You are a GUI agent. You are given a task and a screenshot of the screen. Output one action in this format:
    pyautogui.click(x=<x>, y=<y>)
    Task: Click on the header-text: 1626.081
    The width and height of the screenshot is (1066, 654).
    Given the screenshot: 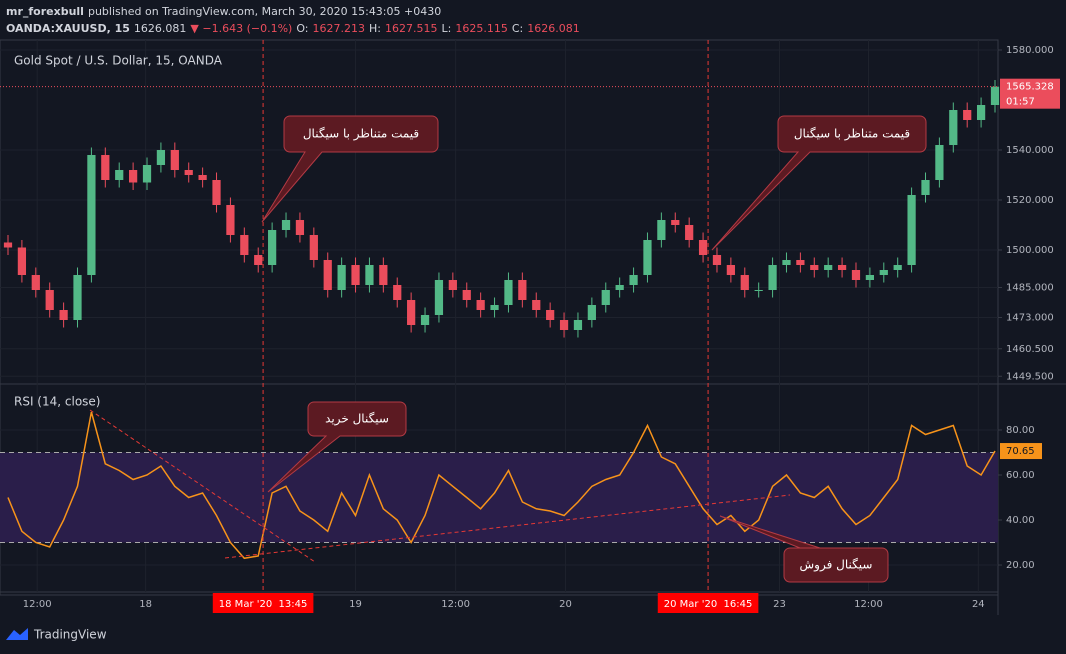 What is the action you would take?
    pyautogui.click(x=160, y=28)
    